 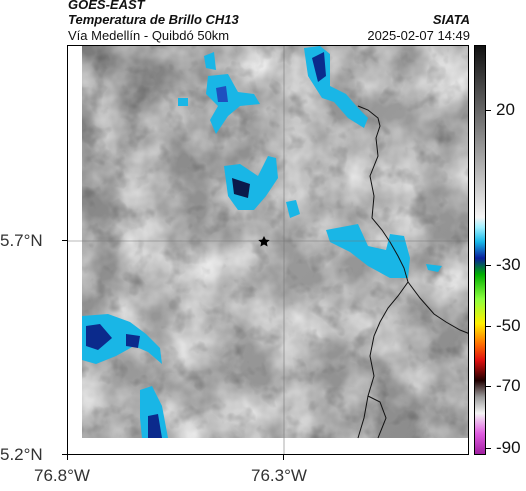 What do you see at coordinates (21, 454) in the screenshot?
I see `lat-label-5.2: 5.2°N` at bounding box center [21, 454].